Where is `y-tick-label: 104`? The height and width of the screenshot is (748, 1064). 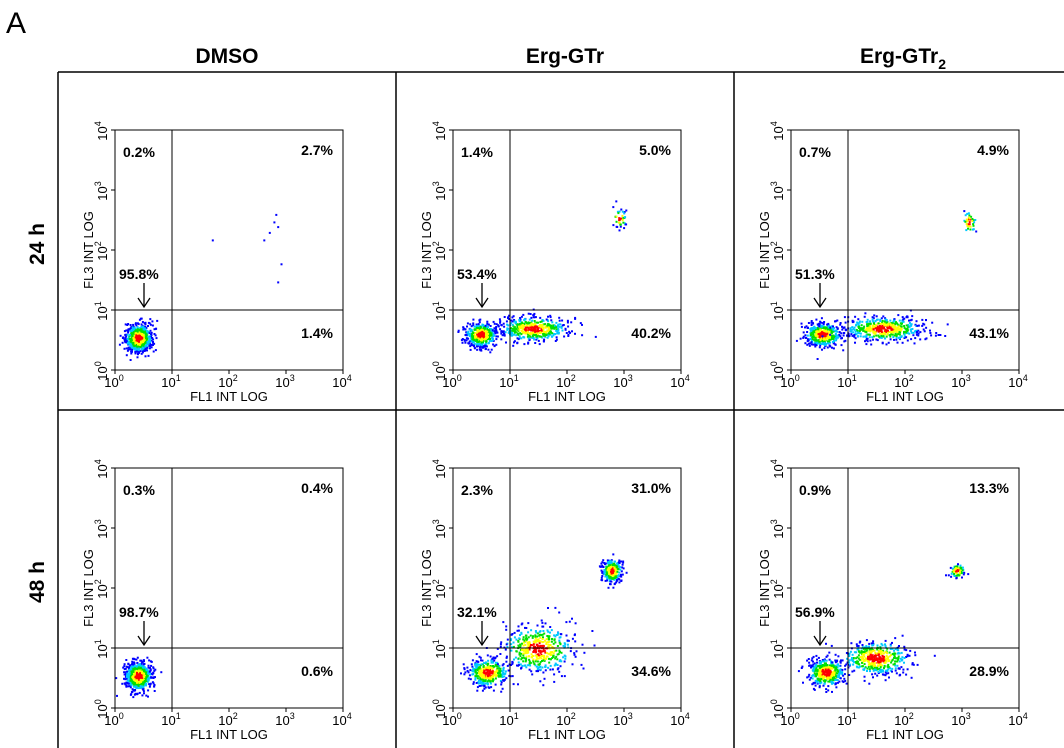
y-tick-label: 104 is located at coordinates (439, 130).